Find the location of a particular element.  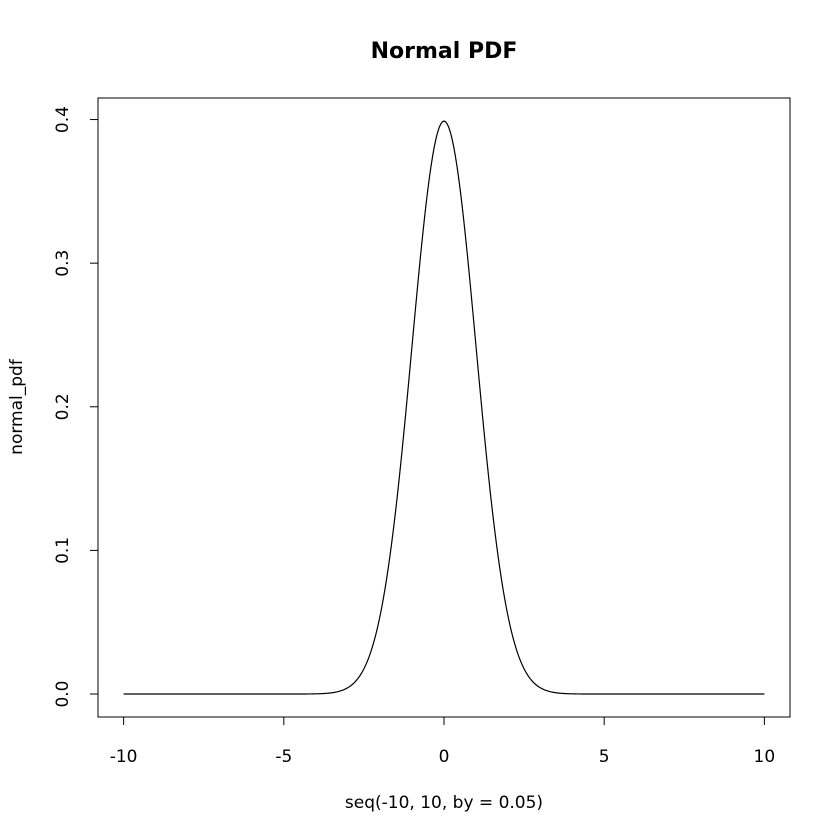

y-tick-label: 0.2 is located at coordinates (63, 406).